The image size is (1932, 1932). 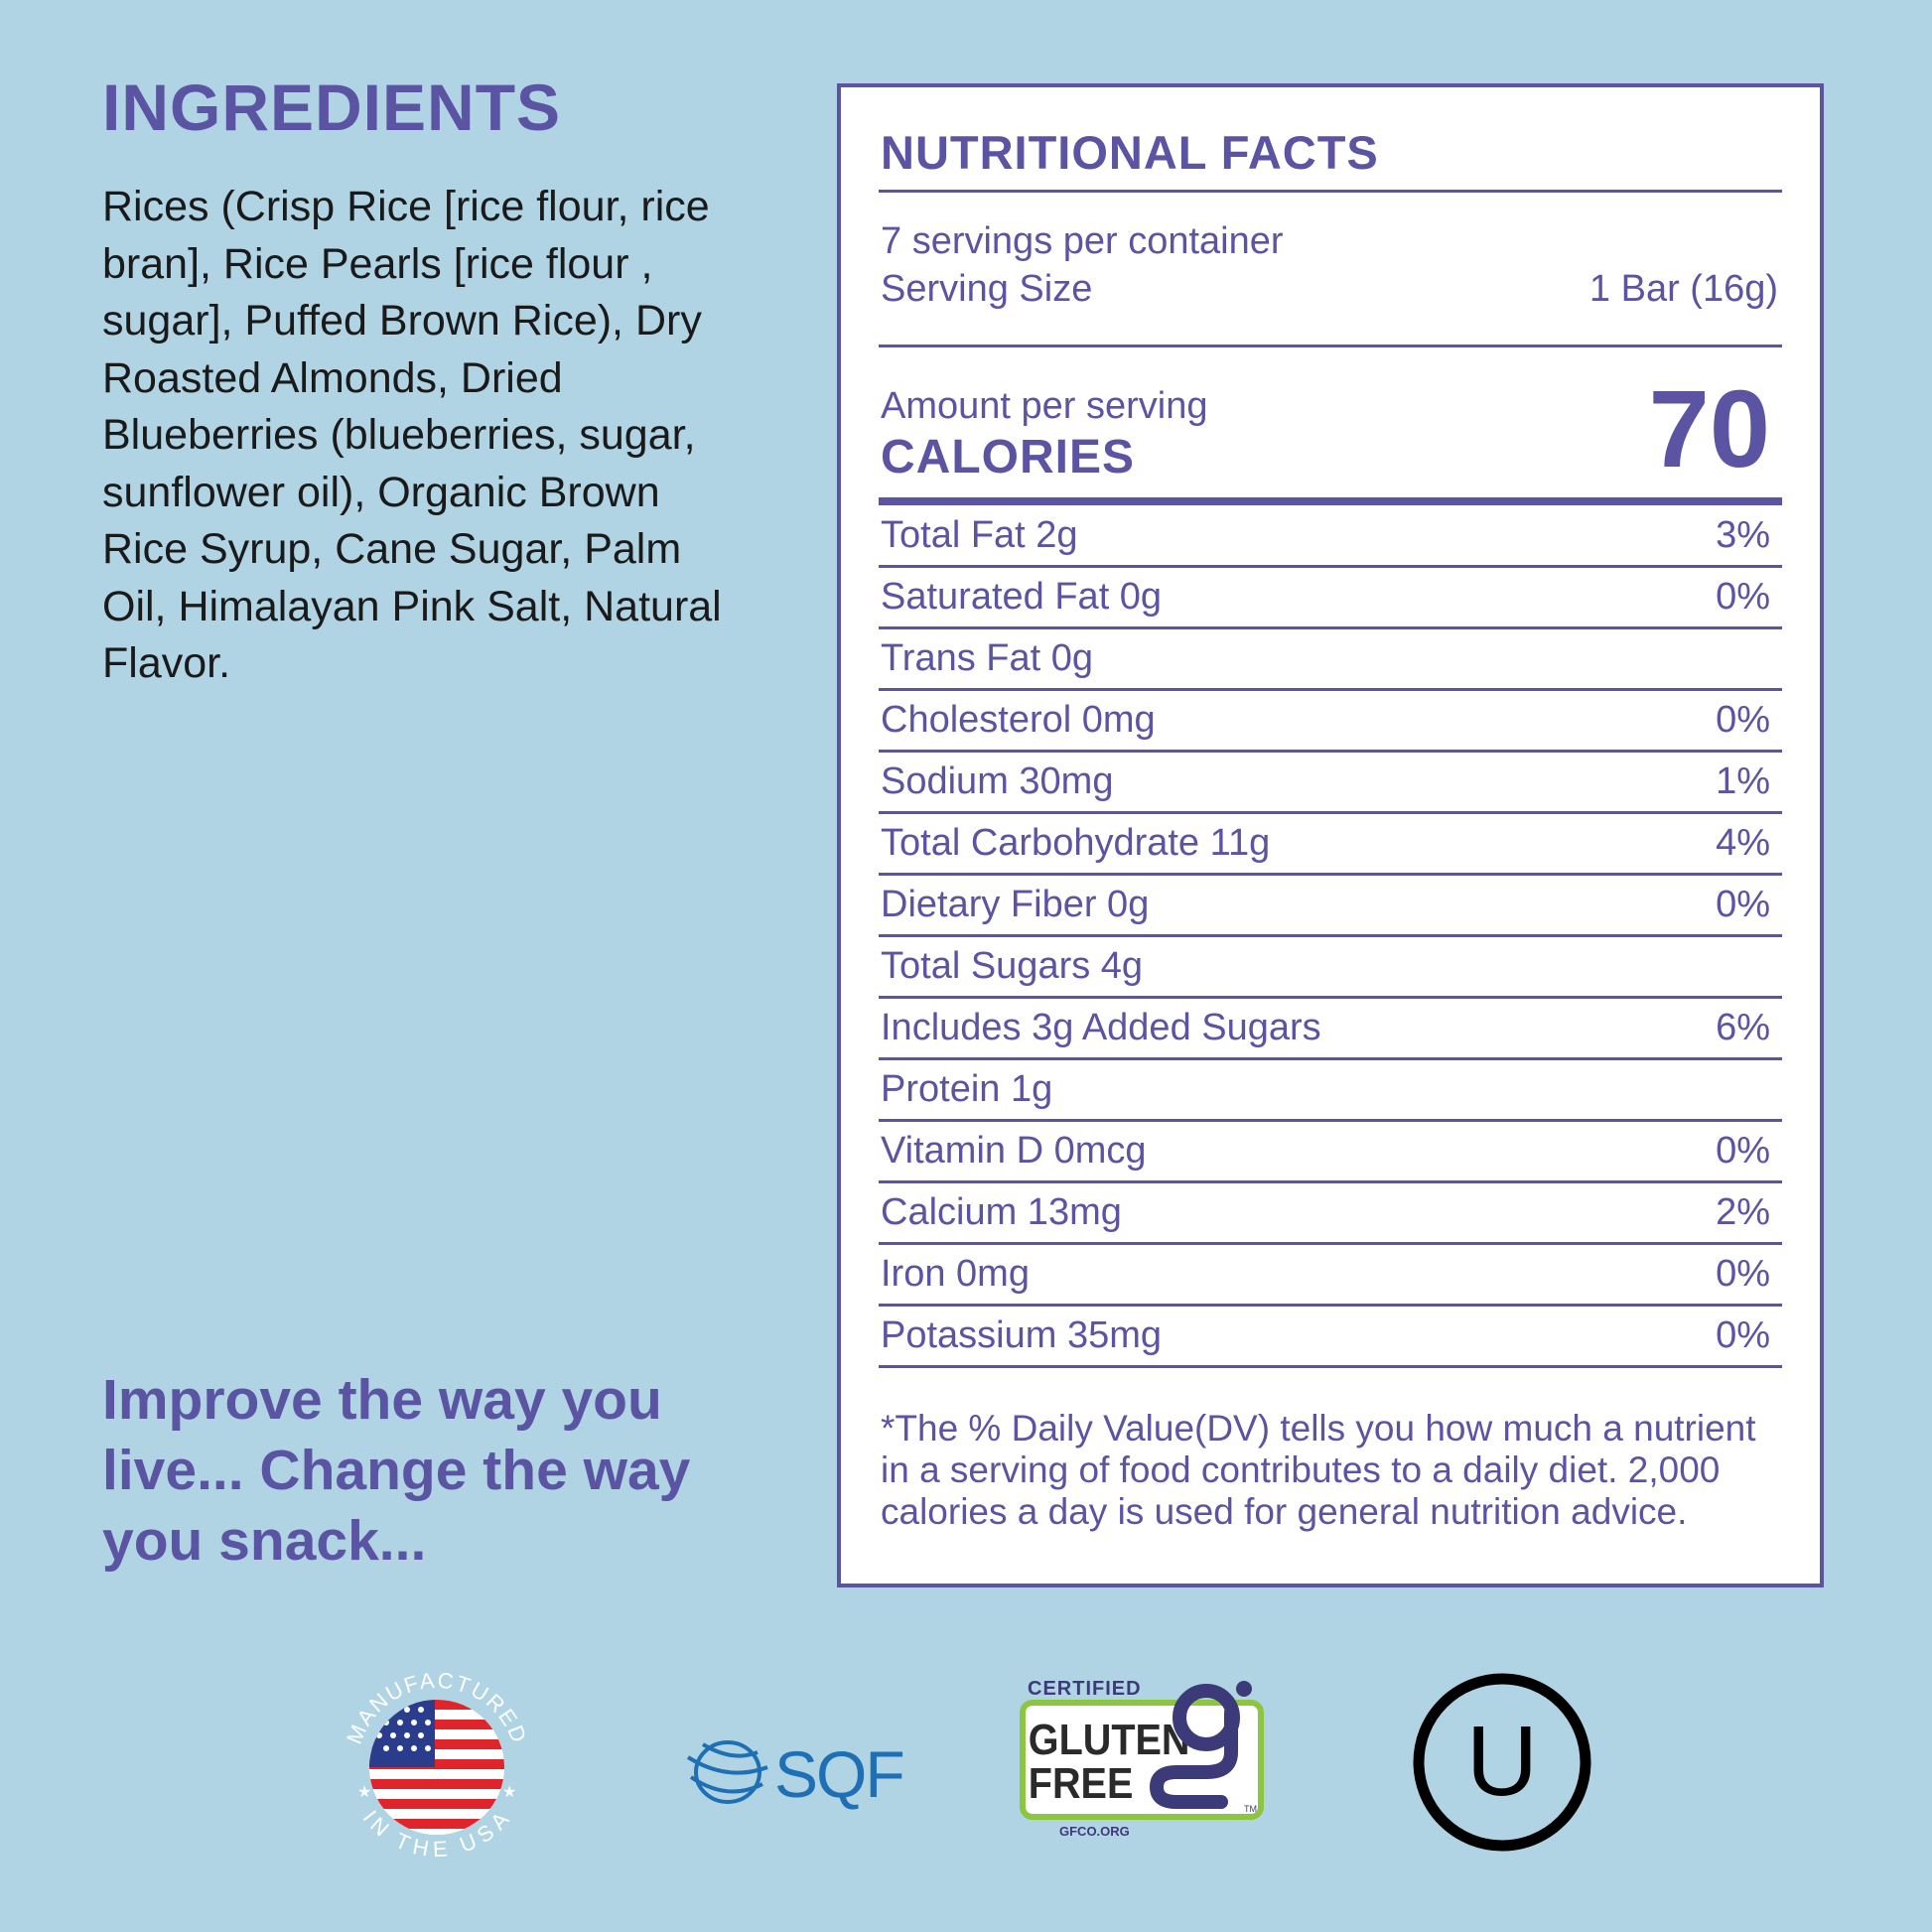 I want to click on gf-certified-text: CERTIFIED, so click(x=1085, y=1689).